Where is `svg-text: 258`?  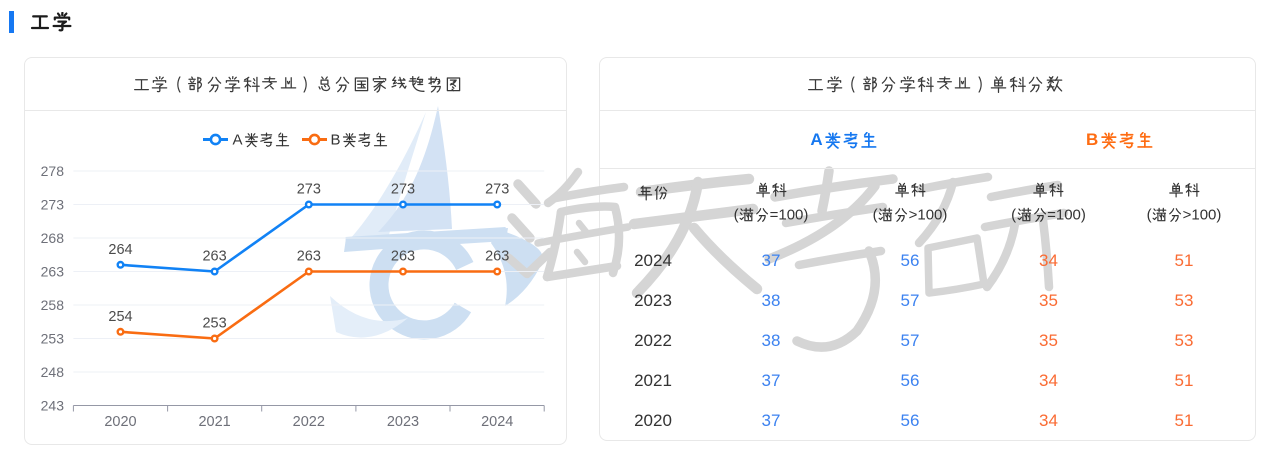 svg-text: 258 is located at coordinates (53, 305).